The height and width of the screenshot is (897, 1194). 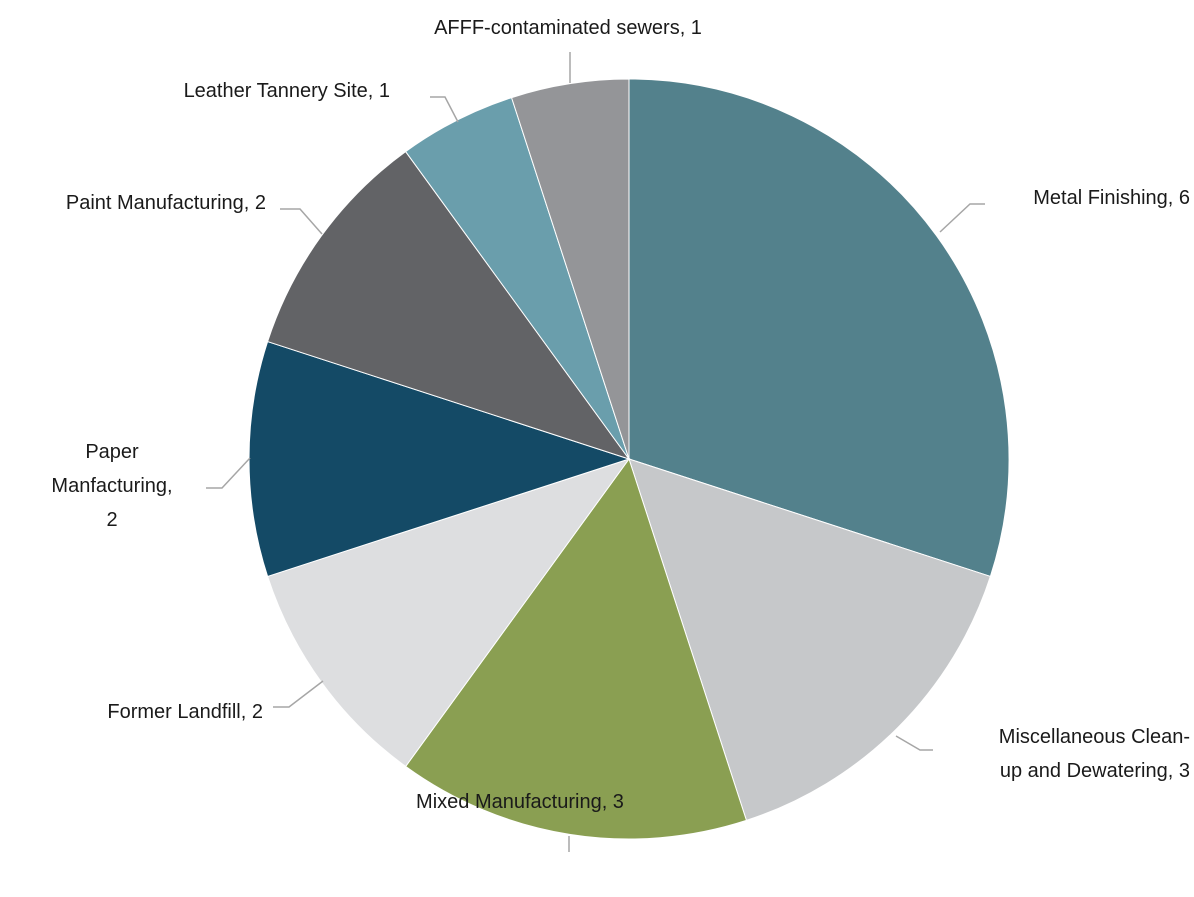 I want to click on data-label-afff-contaminated-sewers: AFFF-contaminated sewers, 1, so click(x=568, y=28).